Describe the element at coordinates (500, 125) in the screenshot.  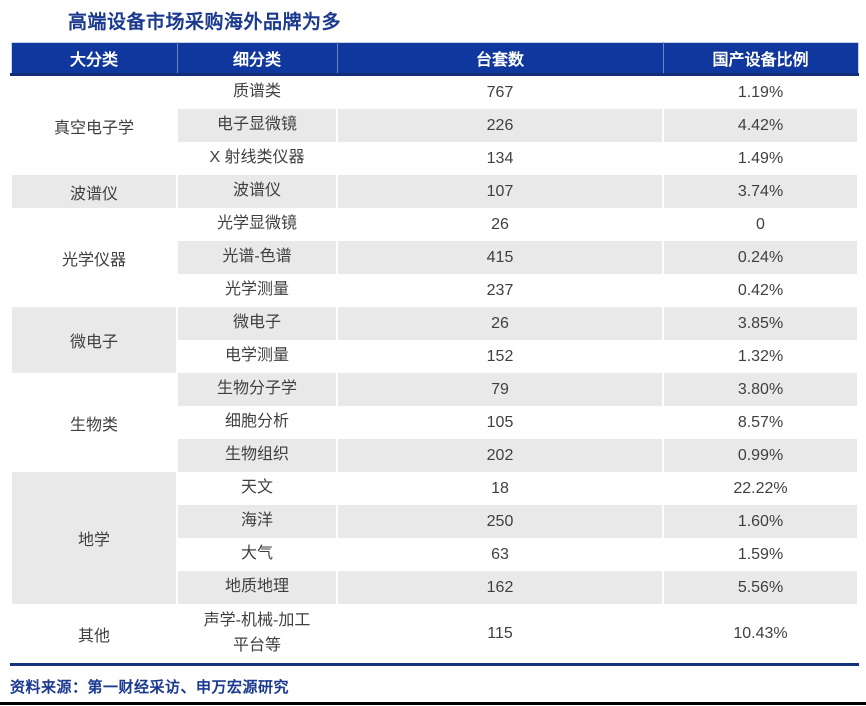
I see `count-cell: 226` at that location.